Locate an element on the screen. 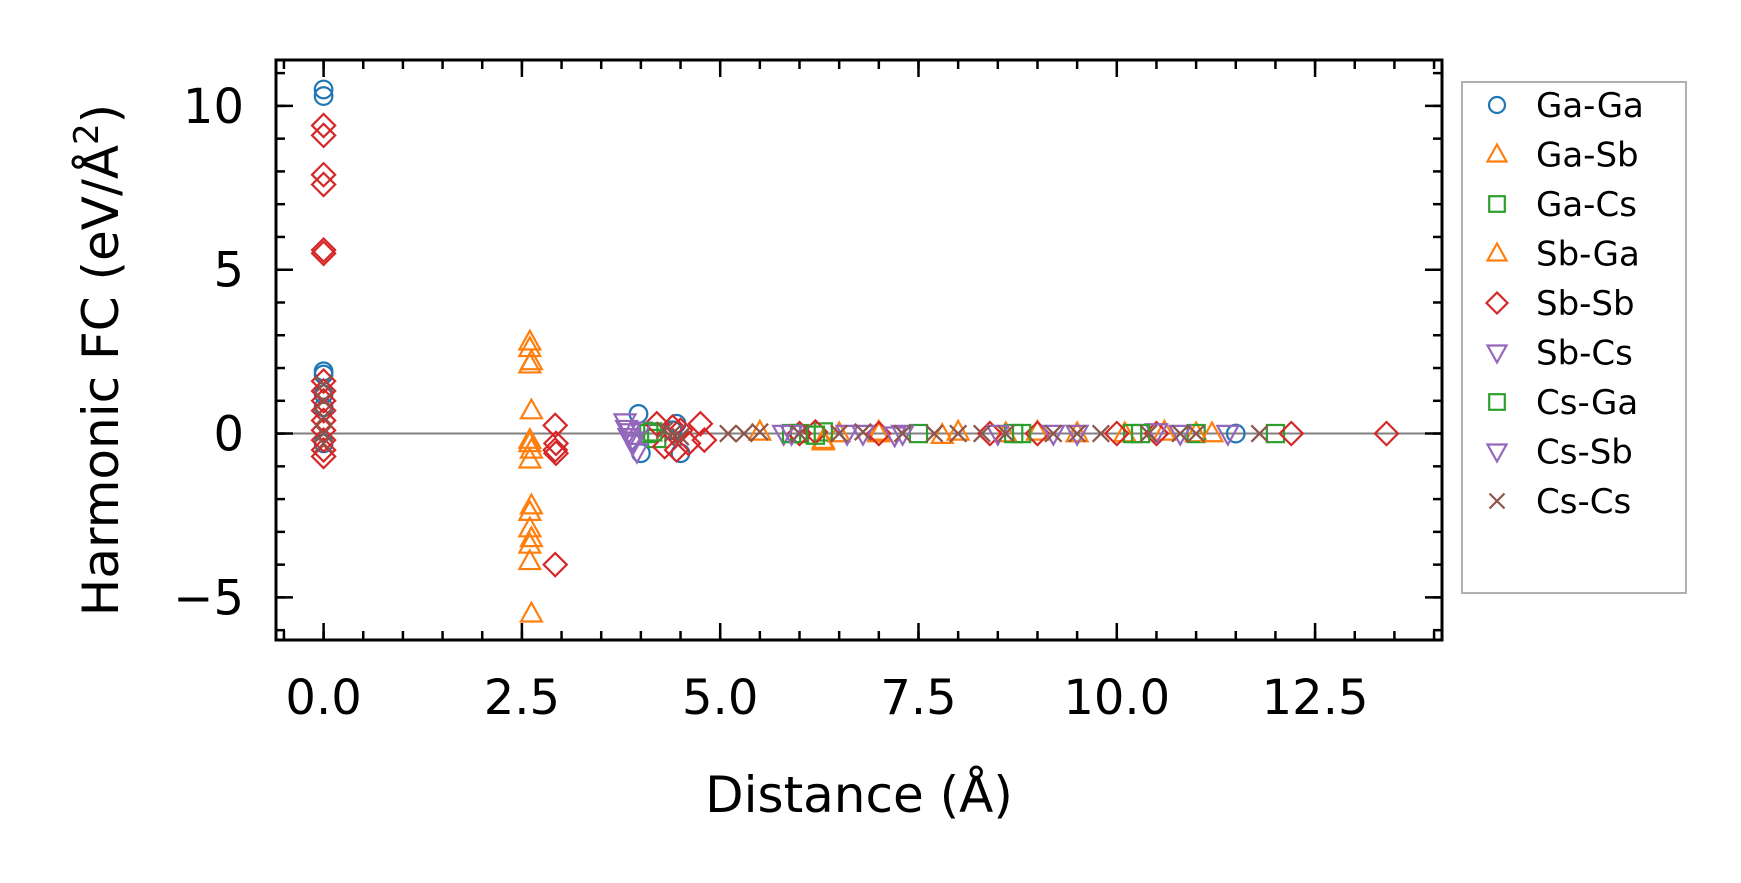 The width and height of the screenshot is (1741, 883). series-cs-cs is located at coordinates (791, 414).